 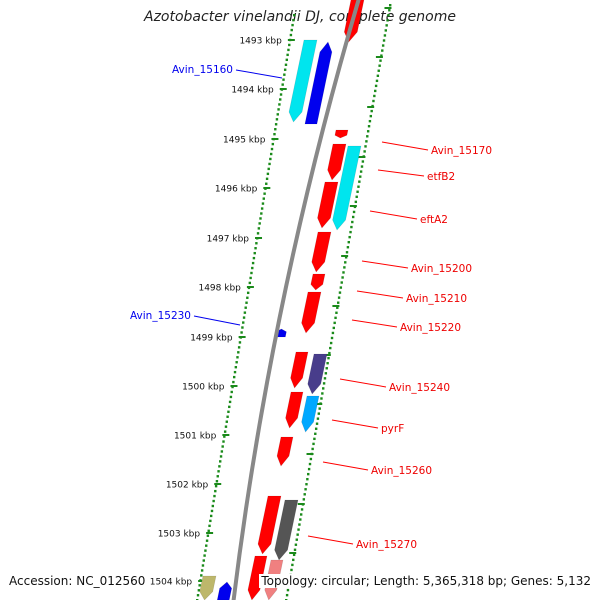 What do you see at coordinates (228, 240) in the screenshot?
I see `kbp-label: 1497 kbp` at bounding box center [228, 240].